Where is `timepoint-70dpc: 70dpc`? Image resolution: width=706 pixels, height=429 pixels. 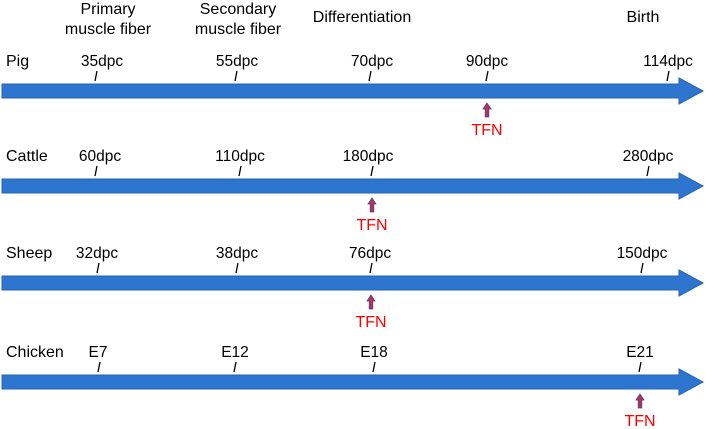
timepoint-70dpc: 70dpc is located at coordinates (372, 67).